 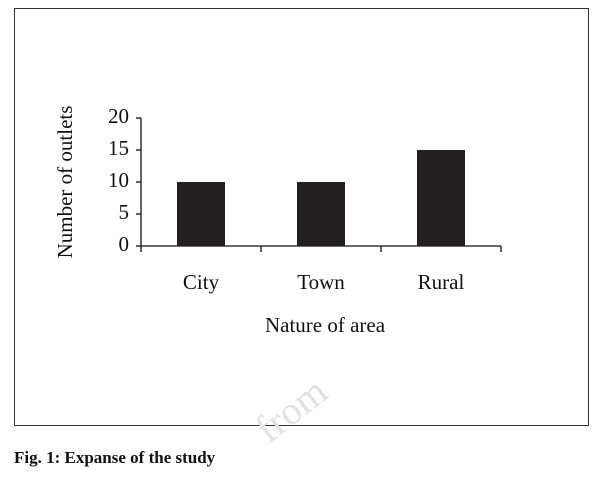 I want to click on watermark: from, so click(x=291, y=409).